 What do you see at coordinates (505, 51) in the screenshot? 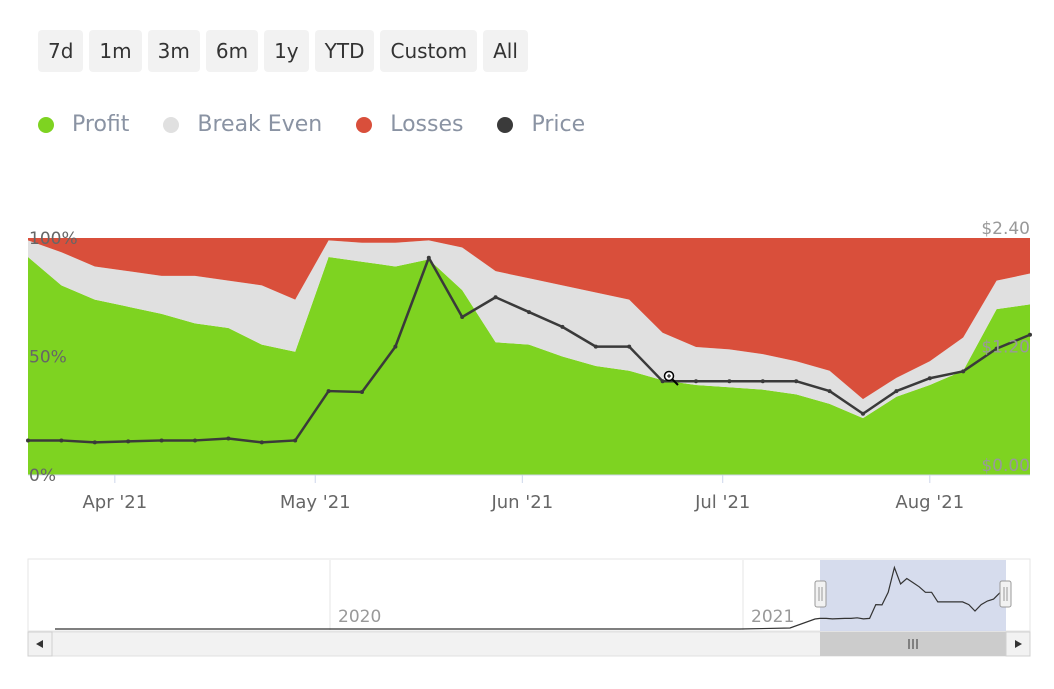
I see `range-all-button: All` at bounding box center [505, 51].